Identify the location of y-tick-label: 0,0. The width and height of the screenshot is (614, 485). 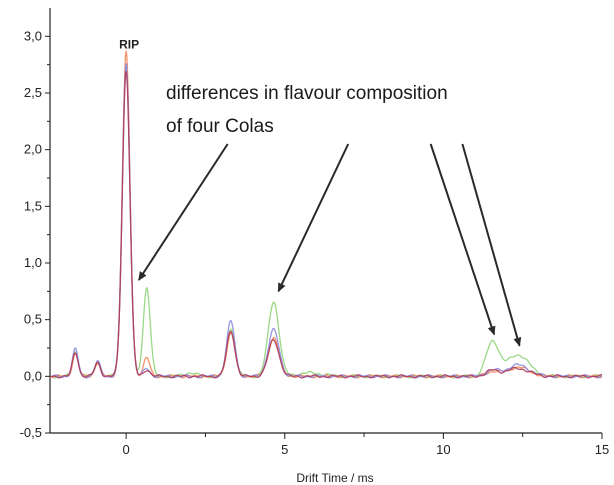
(33, 375).